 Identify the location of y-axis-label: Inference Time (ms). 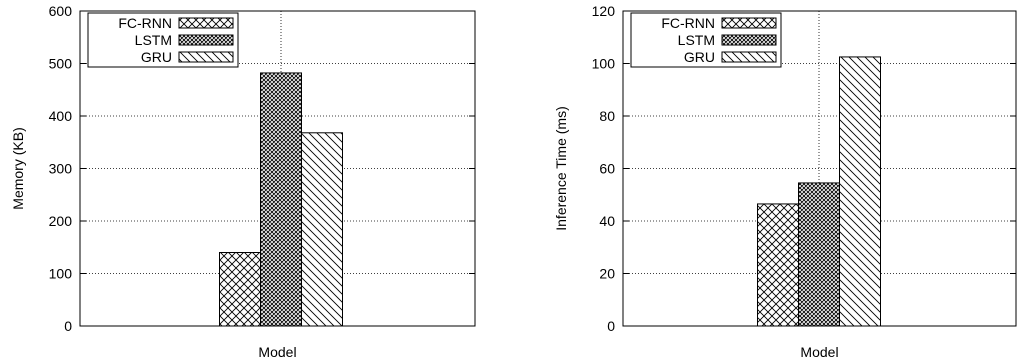
(561, 168).